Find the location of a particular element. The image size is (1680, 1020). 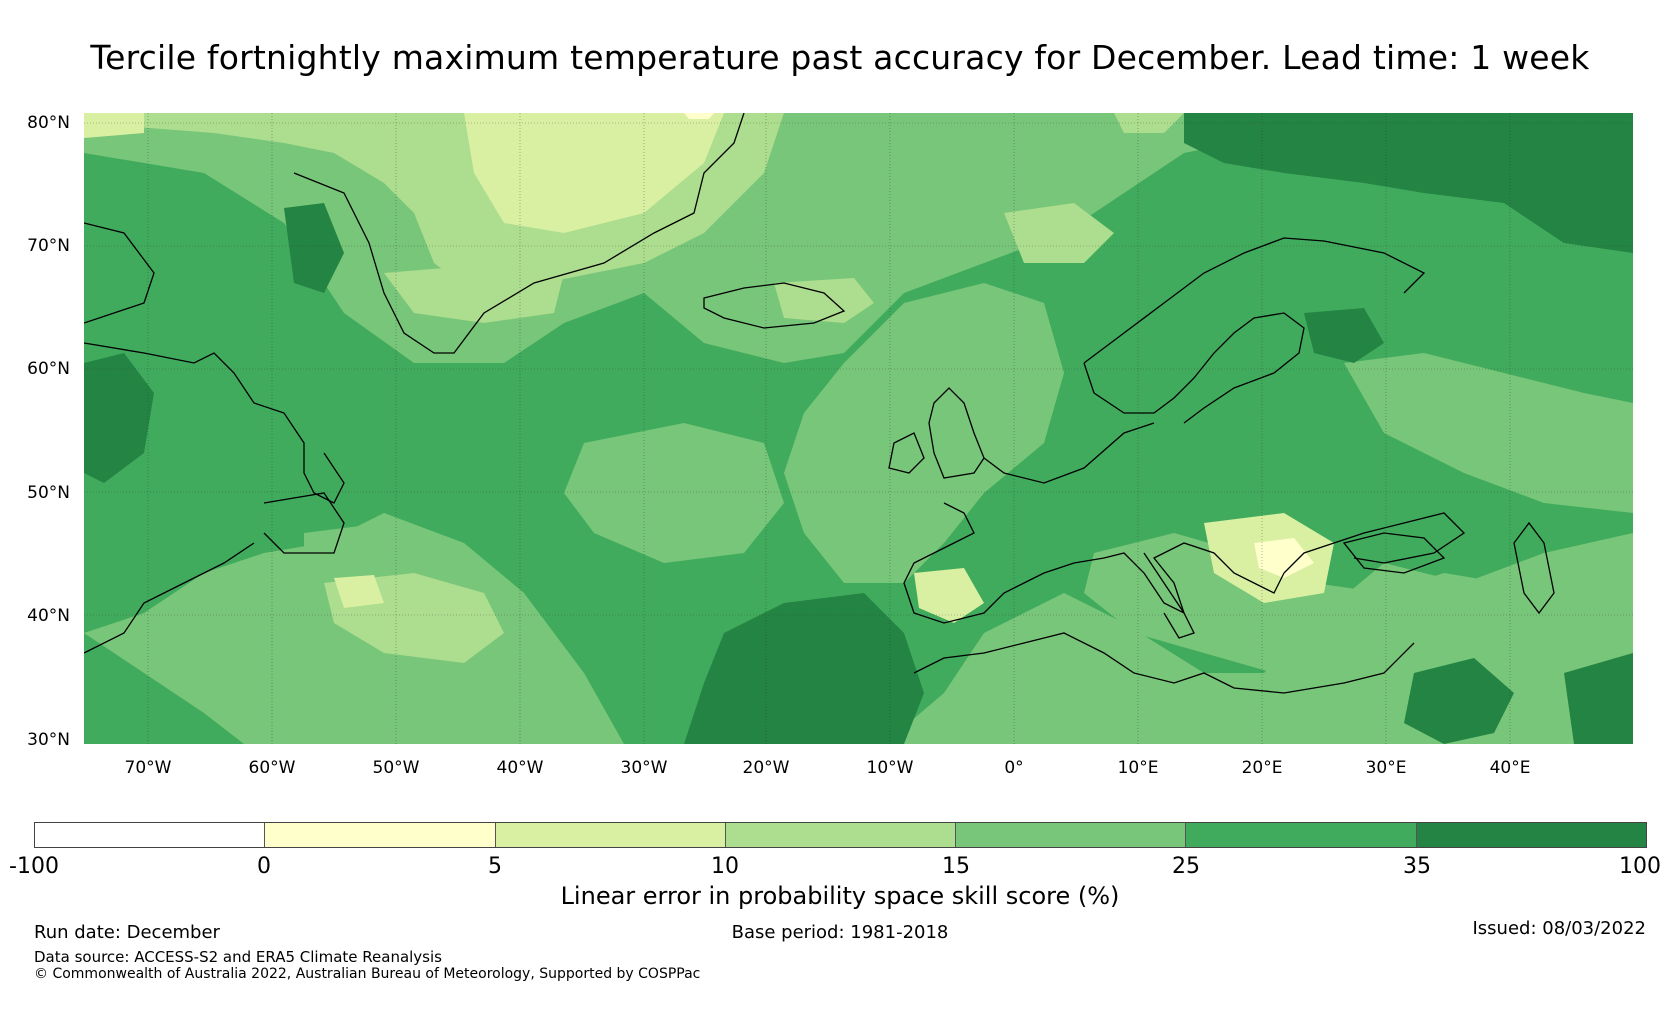

lon-label-20e: 20°E is located at coordinates (1262, 768).